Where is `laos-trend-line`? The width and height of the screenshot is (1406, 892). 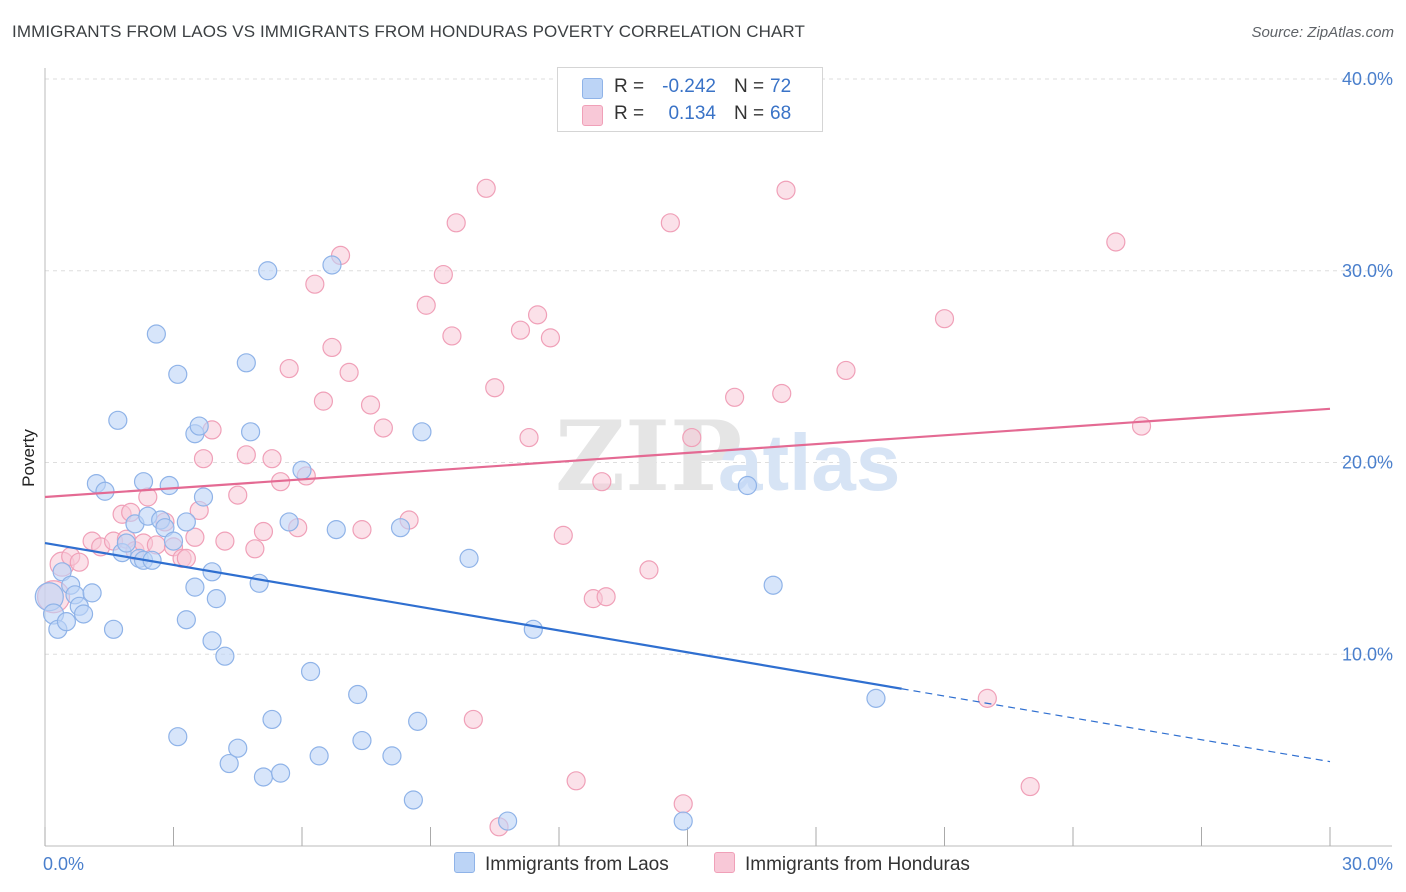 laos-trend-line is located at coordinates (473, 615).